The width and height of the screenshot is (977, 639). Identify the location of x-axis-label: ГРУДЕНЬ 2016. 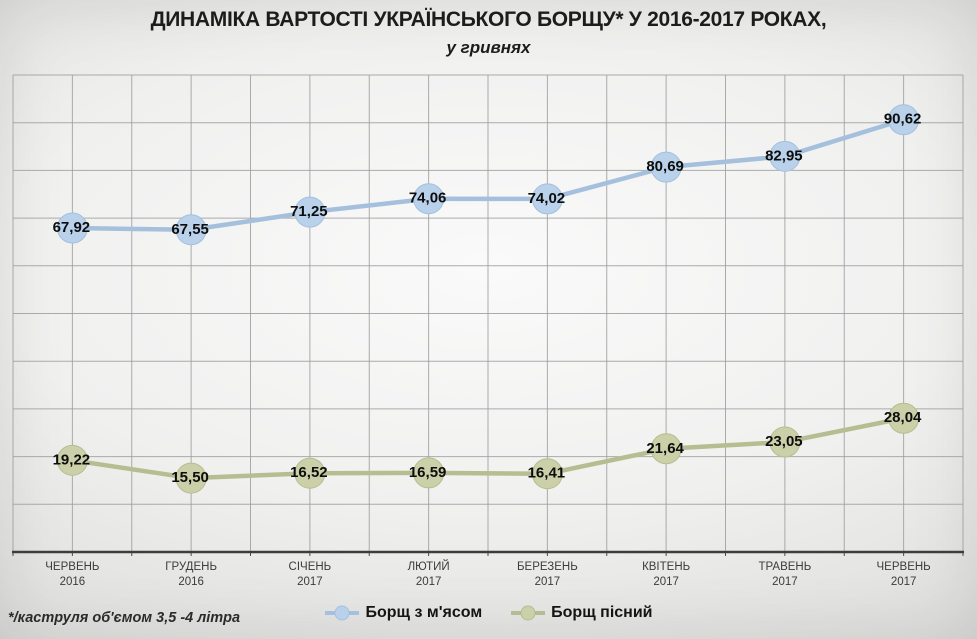
(191, 575).